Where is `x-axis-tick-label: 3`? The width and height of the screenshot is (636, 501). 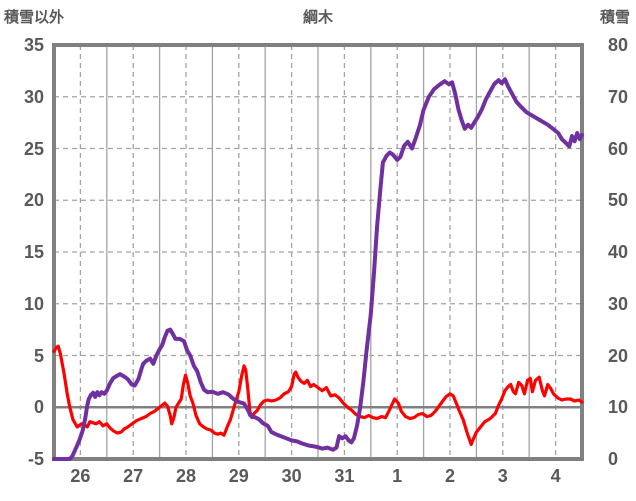 x-axis-tick-label: 3 is located at coordinates (502, 476).